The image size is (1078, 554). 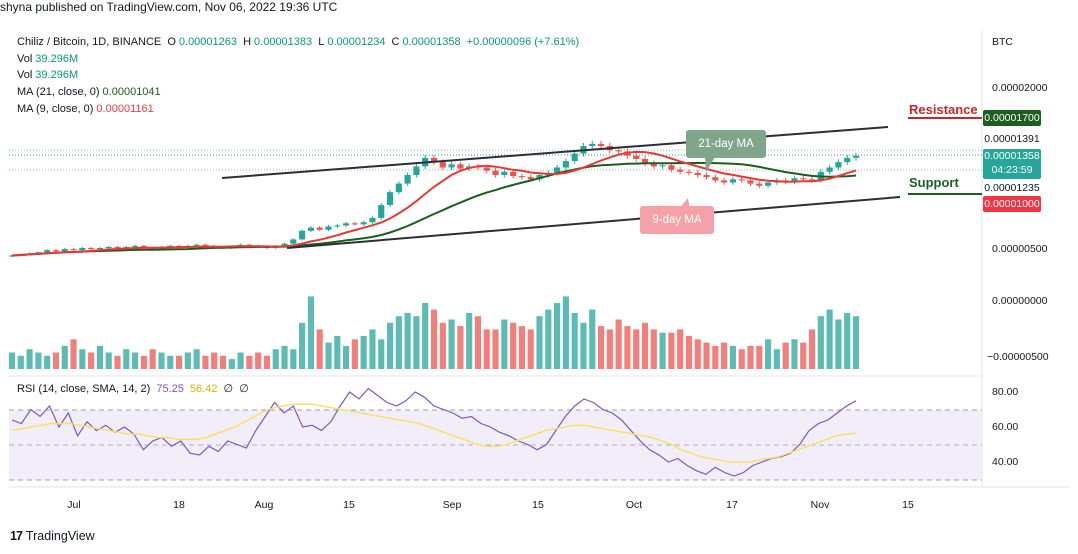 What do you see at coordinates (356, 42) in the screenshot?
I see `legend-low: 0.00001234` at bounding box center [356, 42].